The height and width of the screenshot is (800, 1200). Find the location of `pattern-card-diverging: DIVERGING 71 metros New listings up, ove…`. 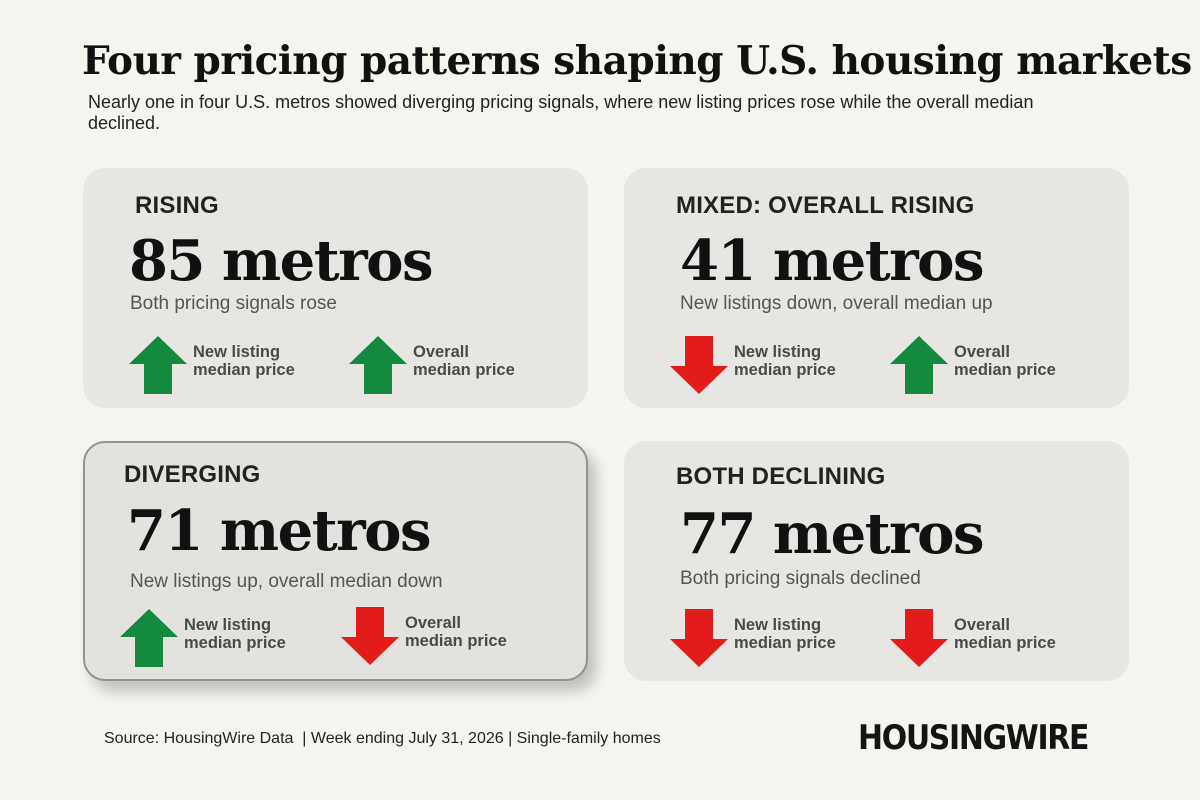

pattern-card-diverging: DIVERGING 71 metros New listings up, ove… is located at coordinates (335, 561).